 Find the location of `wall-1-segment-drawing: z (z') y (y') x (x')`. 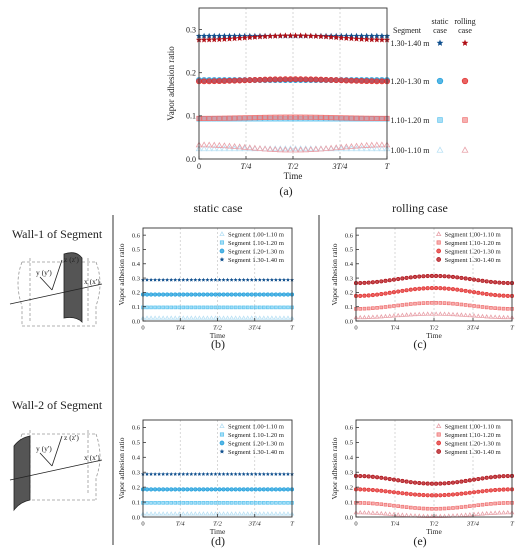

wall-1-segment-drawing: z (z') y (y') x (x') is located at coordinates (56, 289).